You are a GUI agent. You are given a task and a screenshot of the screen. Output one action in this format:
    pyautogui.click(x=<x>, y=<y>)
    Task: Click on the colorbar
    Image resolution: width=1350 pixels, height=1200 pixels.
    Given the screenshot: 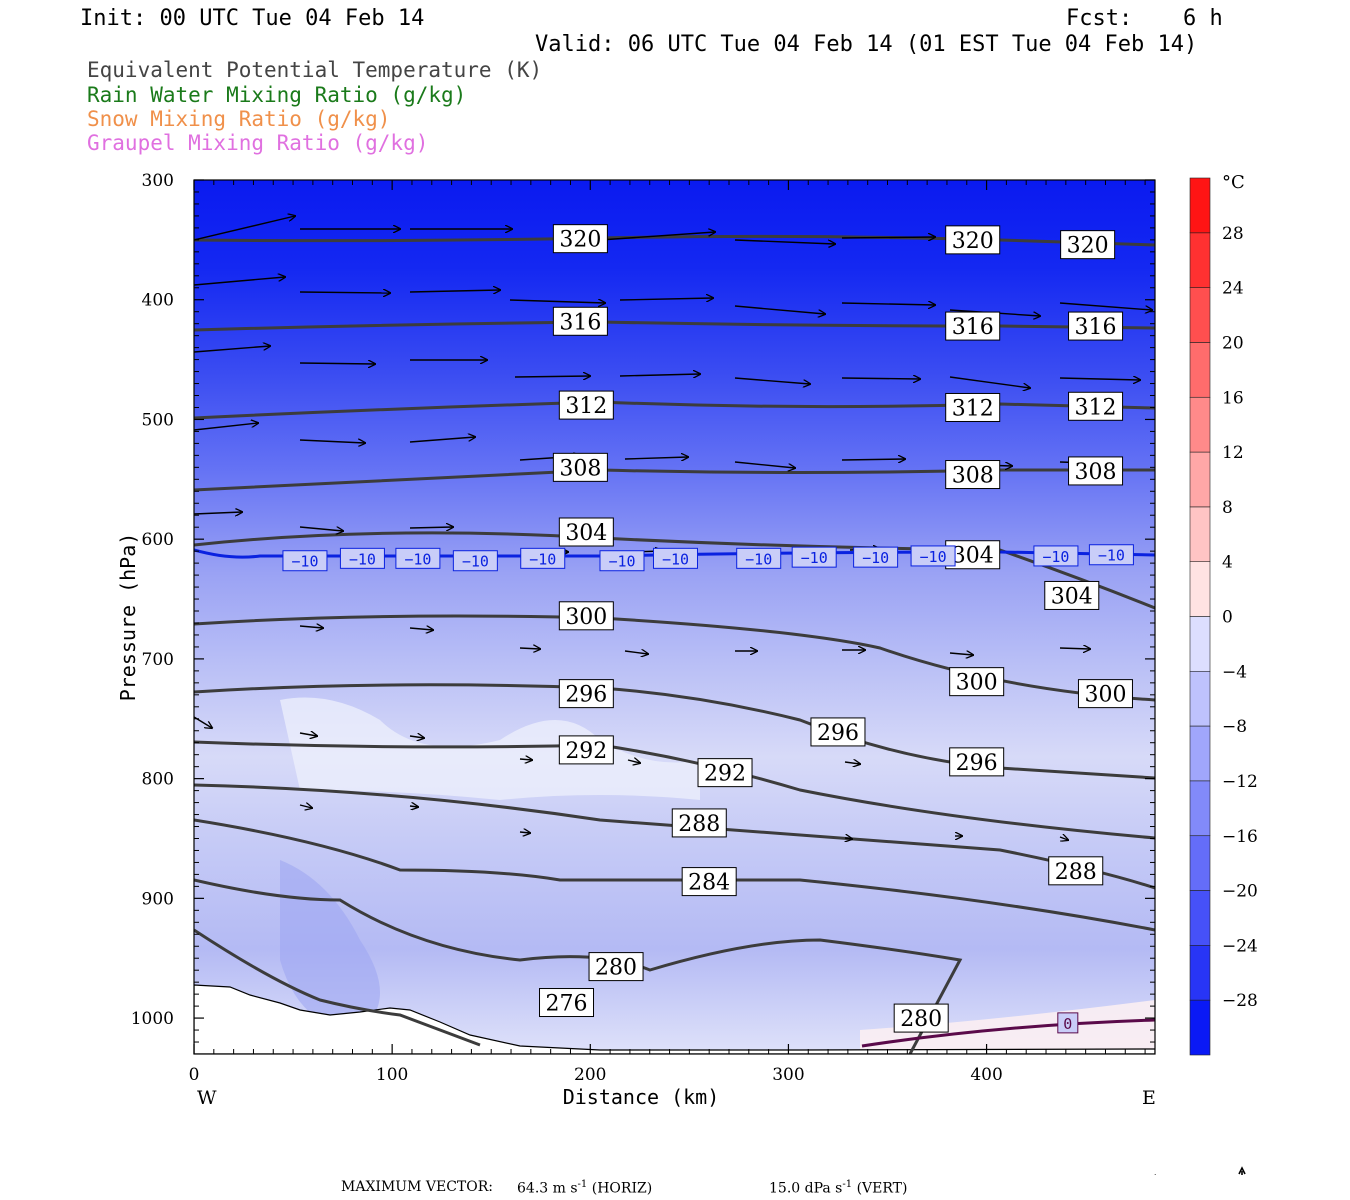 What is the action you would take?
    pyautogui.click(x=1200, y=616)
    